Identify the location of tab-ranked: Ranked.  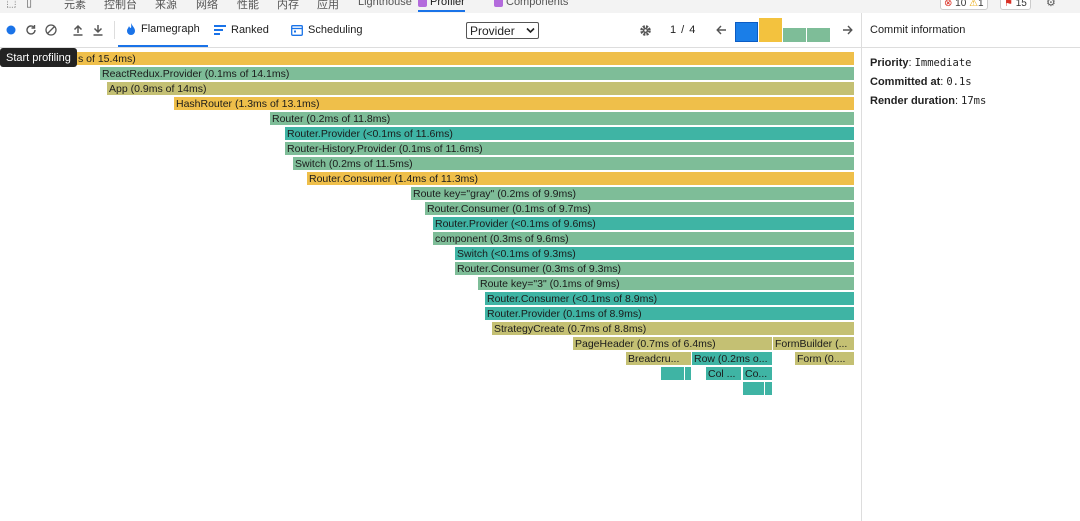
(241, 30).